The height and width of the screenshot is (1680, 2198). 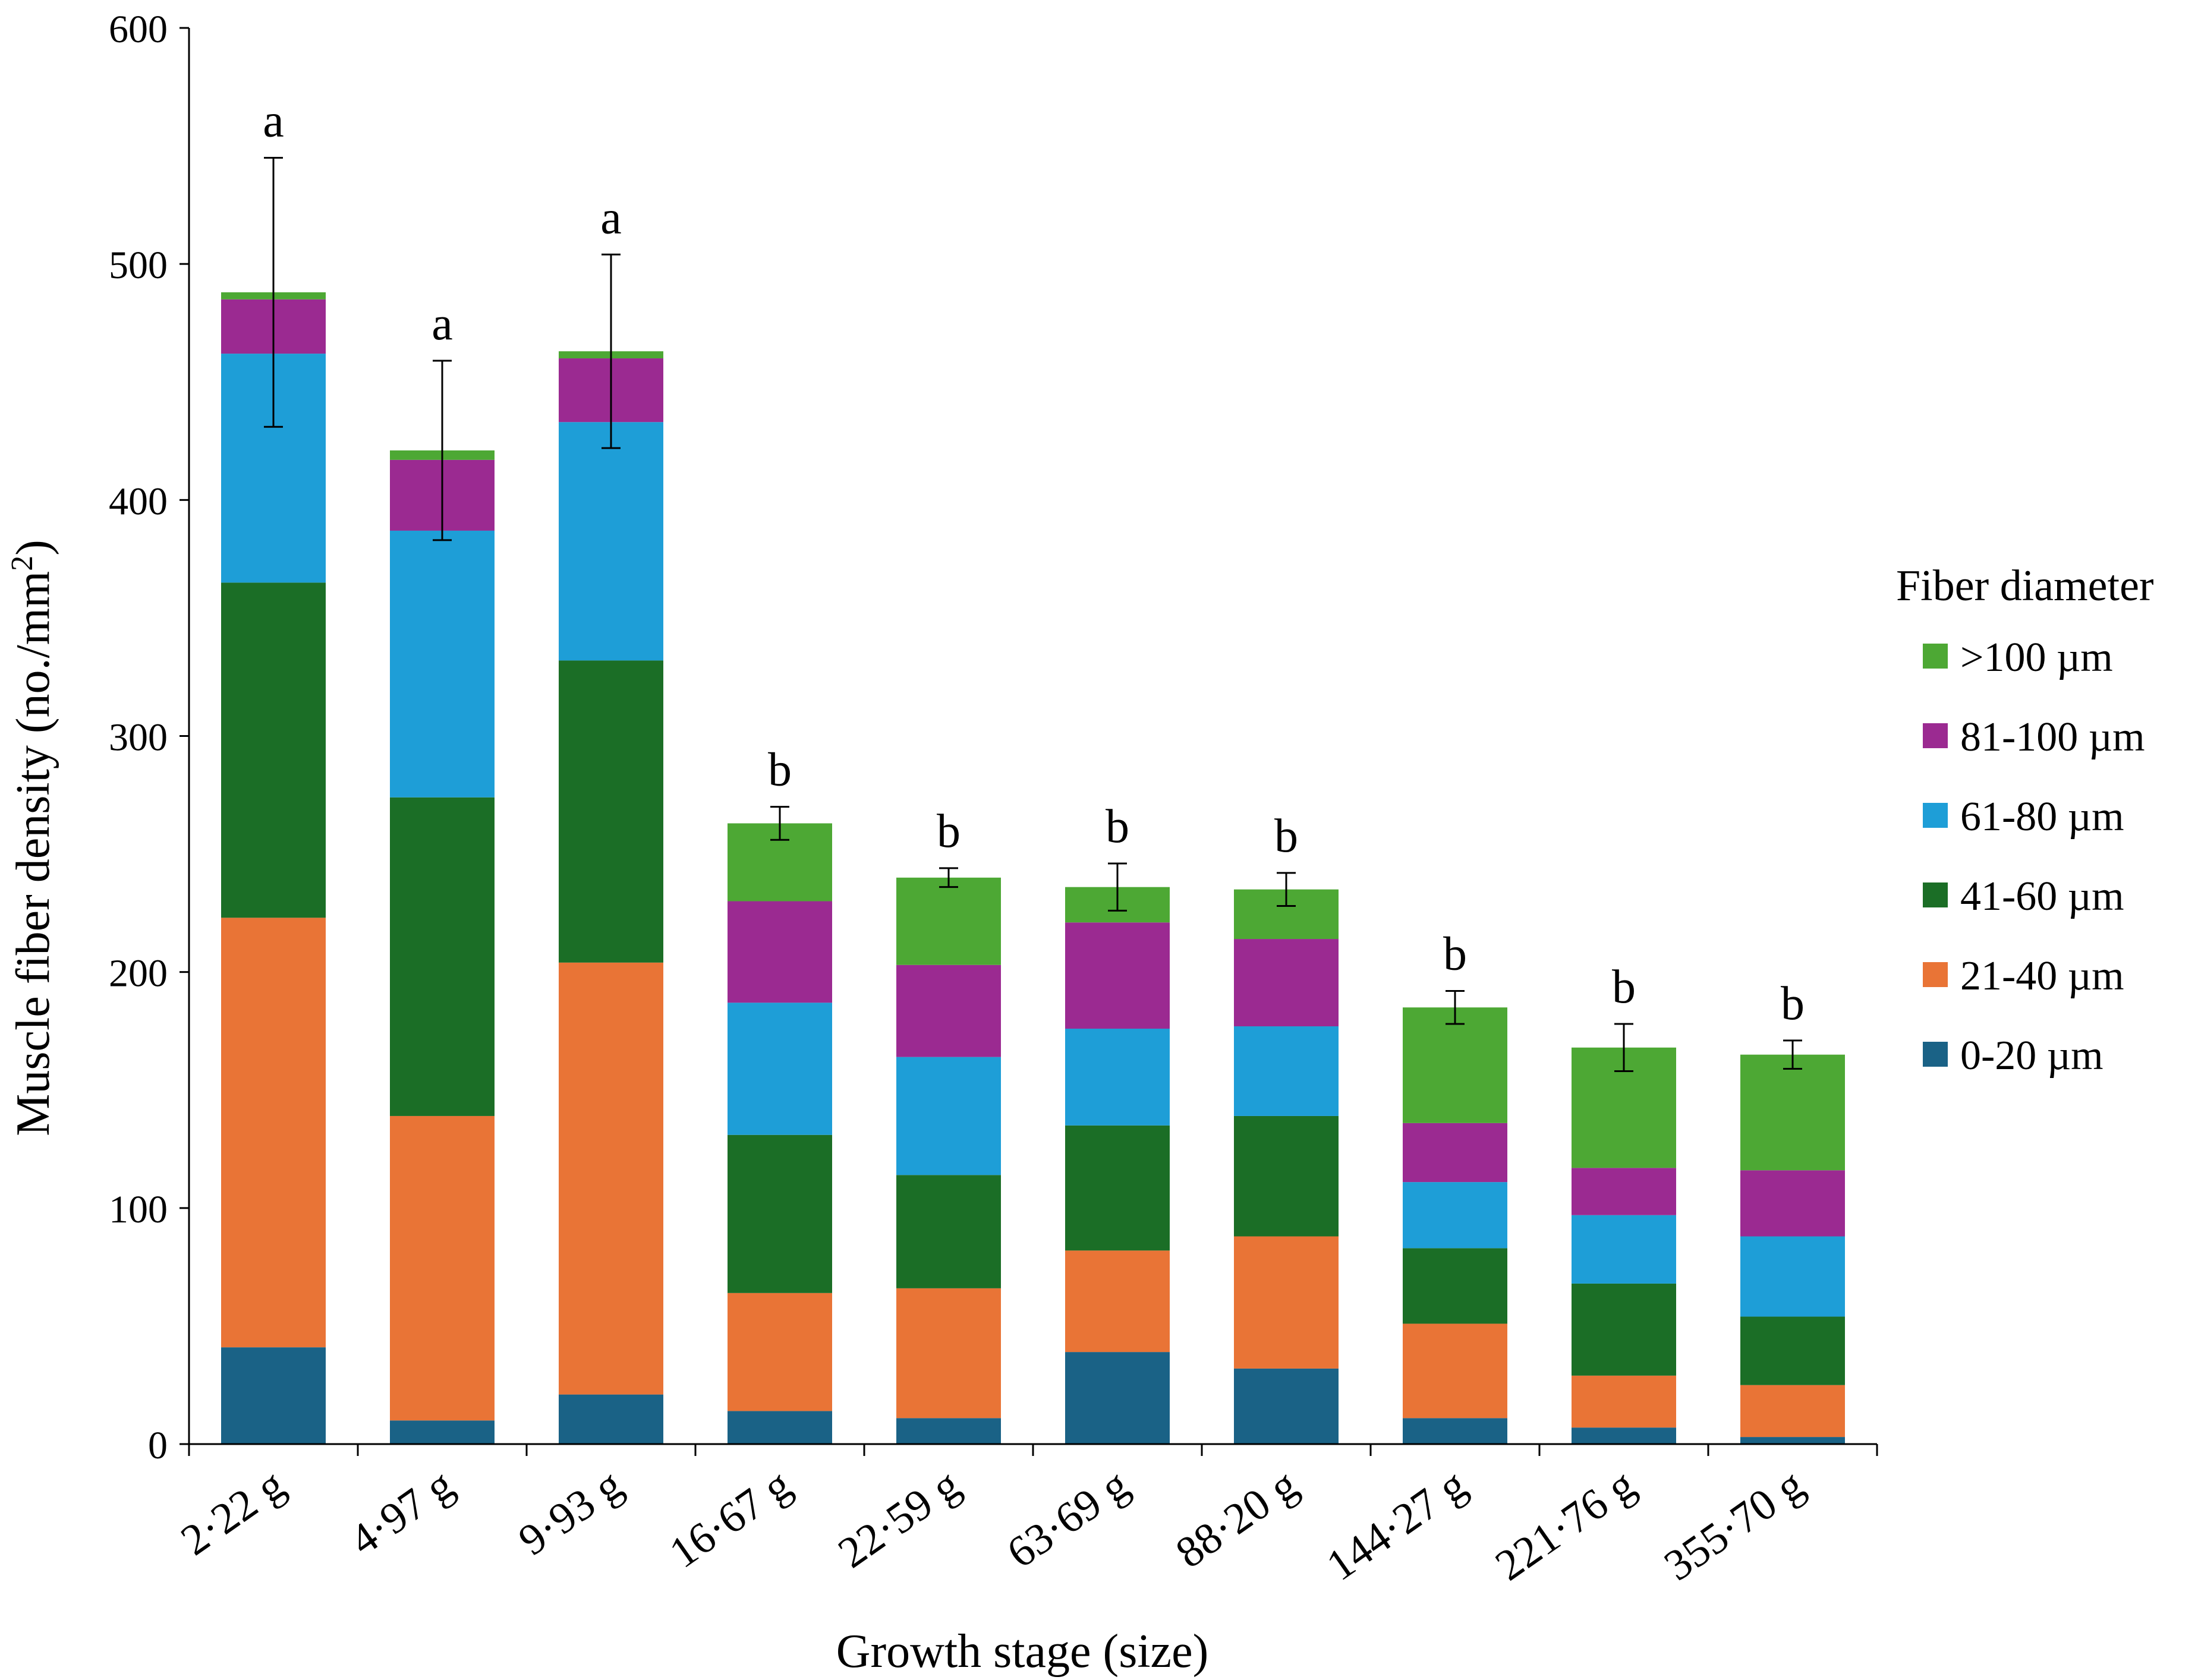 I want to click on y-tick-label: 600, so click(x=138, y=29).